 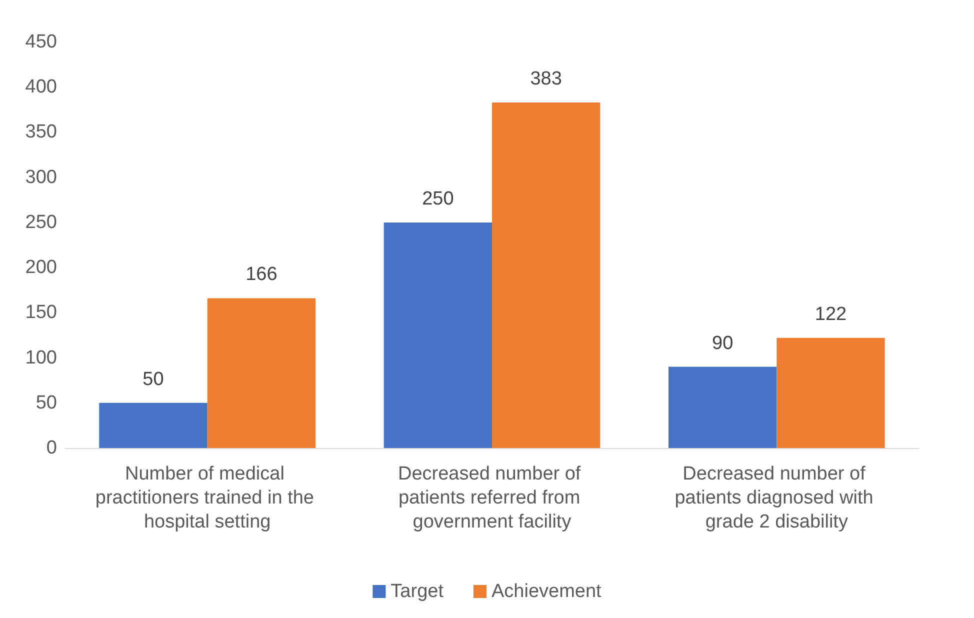 I want to click on y-tick-label: 400, so click(x=41, y=87).